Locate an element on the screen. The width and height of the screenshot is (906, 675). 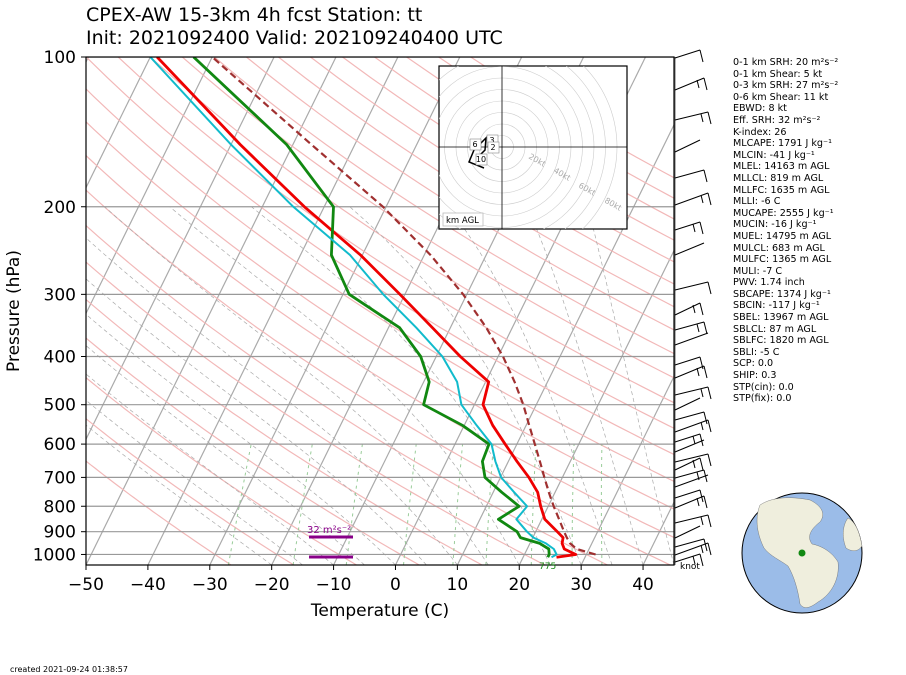
index-line: MLCIN: -41 J kg⁻¹ is located at coordinates (774, 155).